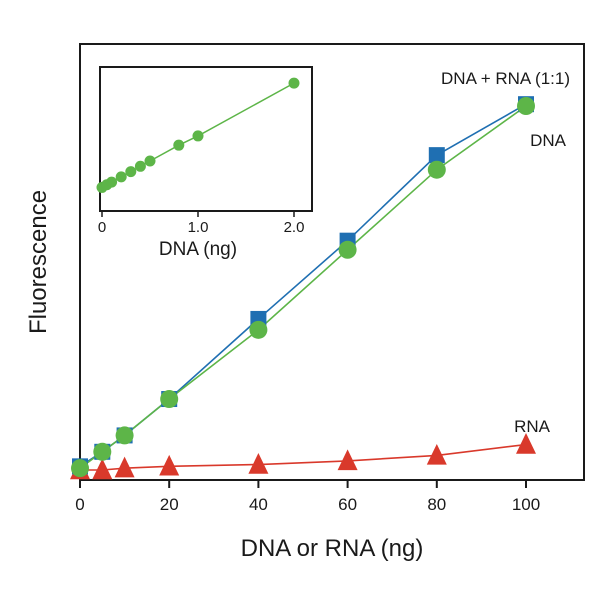 Image resolution: width=600 pixels, height=600 pixels. Describe the element at coordinates (79, 504) in the screenshot. I see `x-tick-label: 0` at that location.